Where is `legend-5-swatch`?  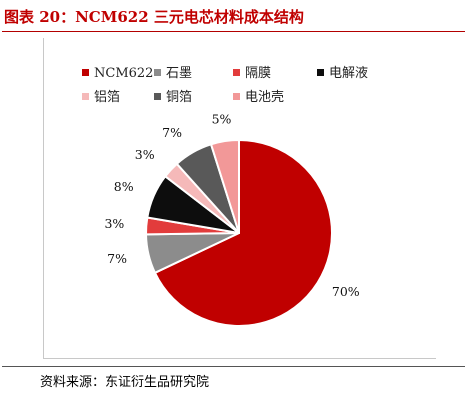
legend-5-swatch is located at coordinates (85, 96).